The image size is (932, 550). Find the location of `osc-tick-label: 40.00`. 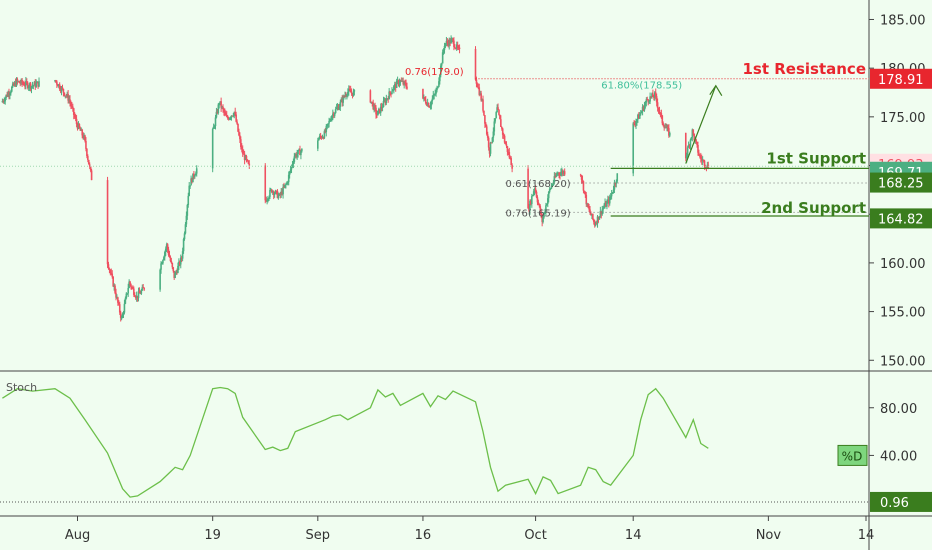

osc-tick-label: 40.00 is located at coordinates (898, 456).